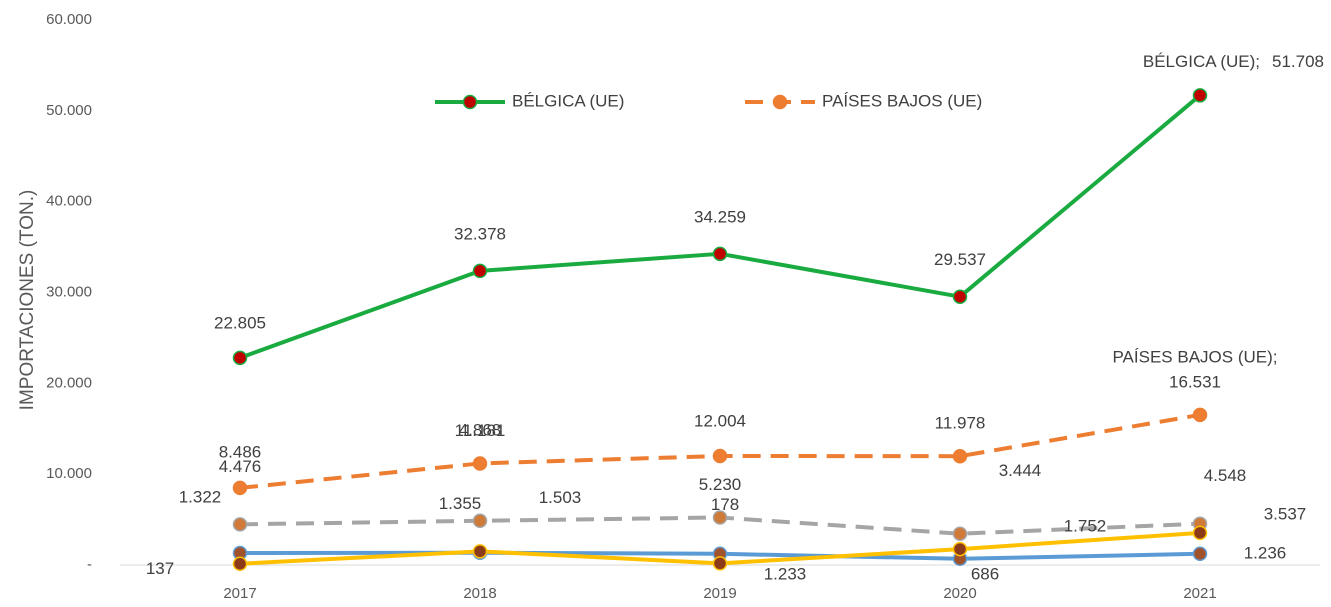  I want to click on y-tick-label: 40.000, so click(69, 201).